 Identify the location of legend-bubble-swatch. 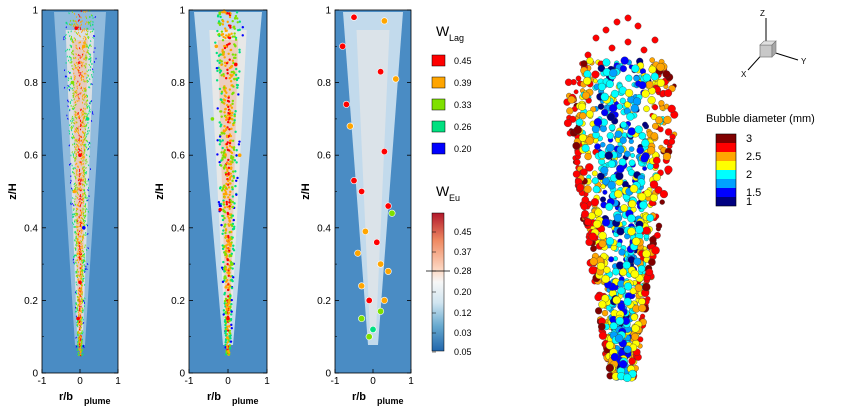
(726, 138).